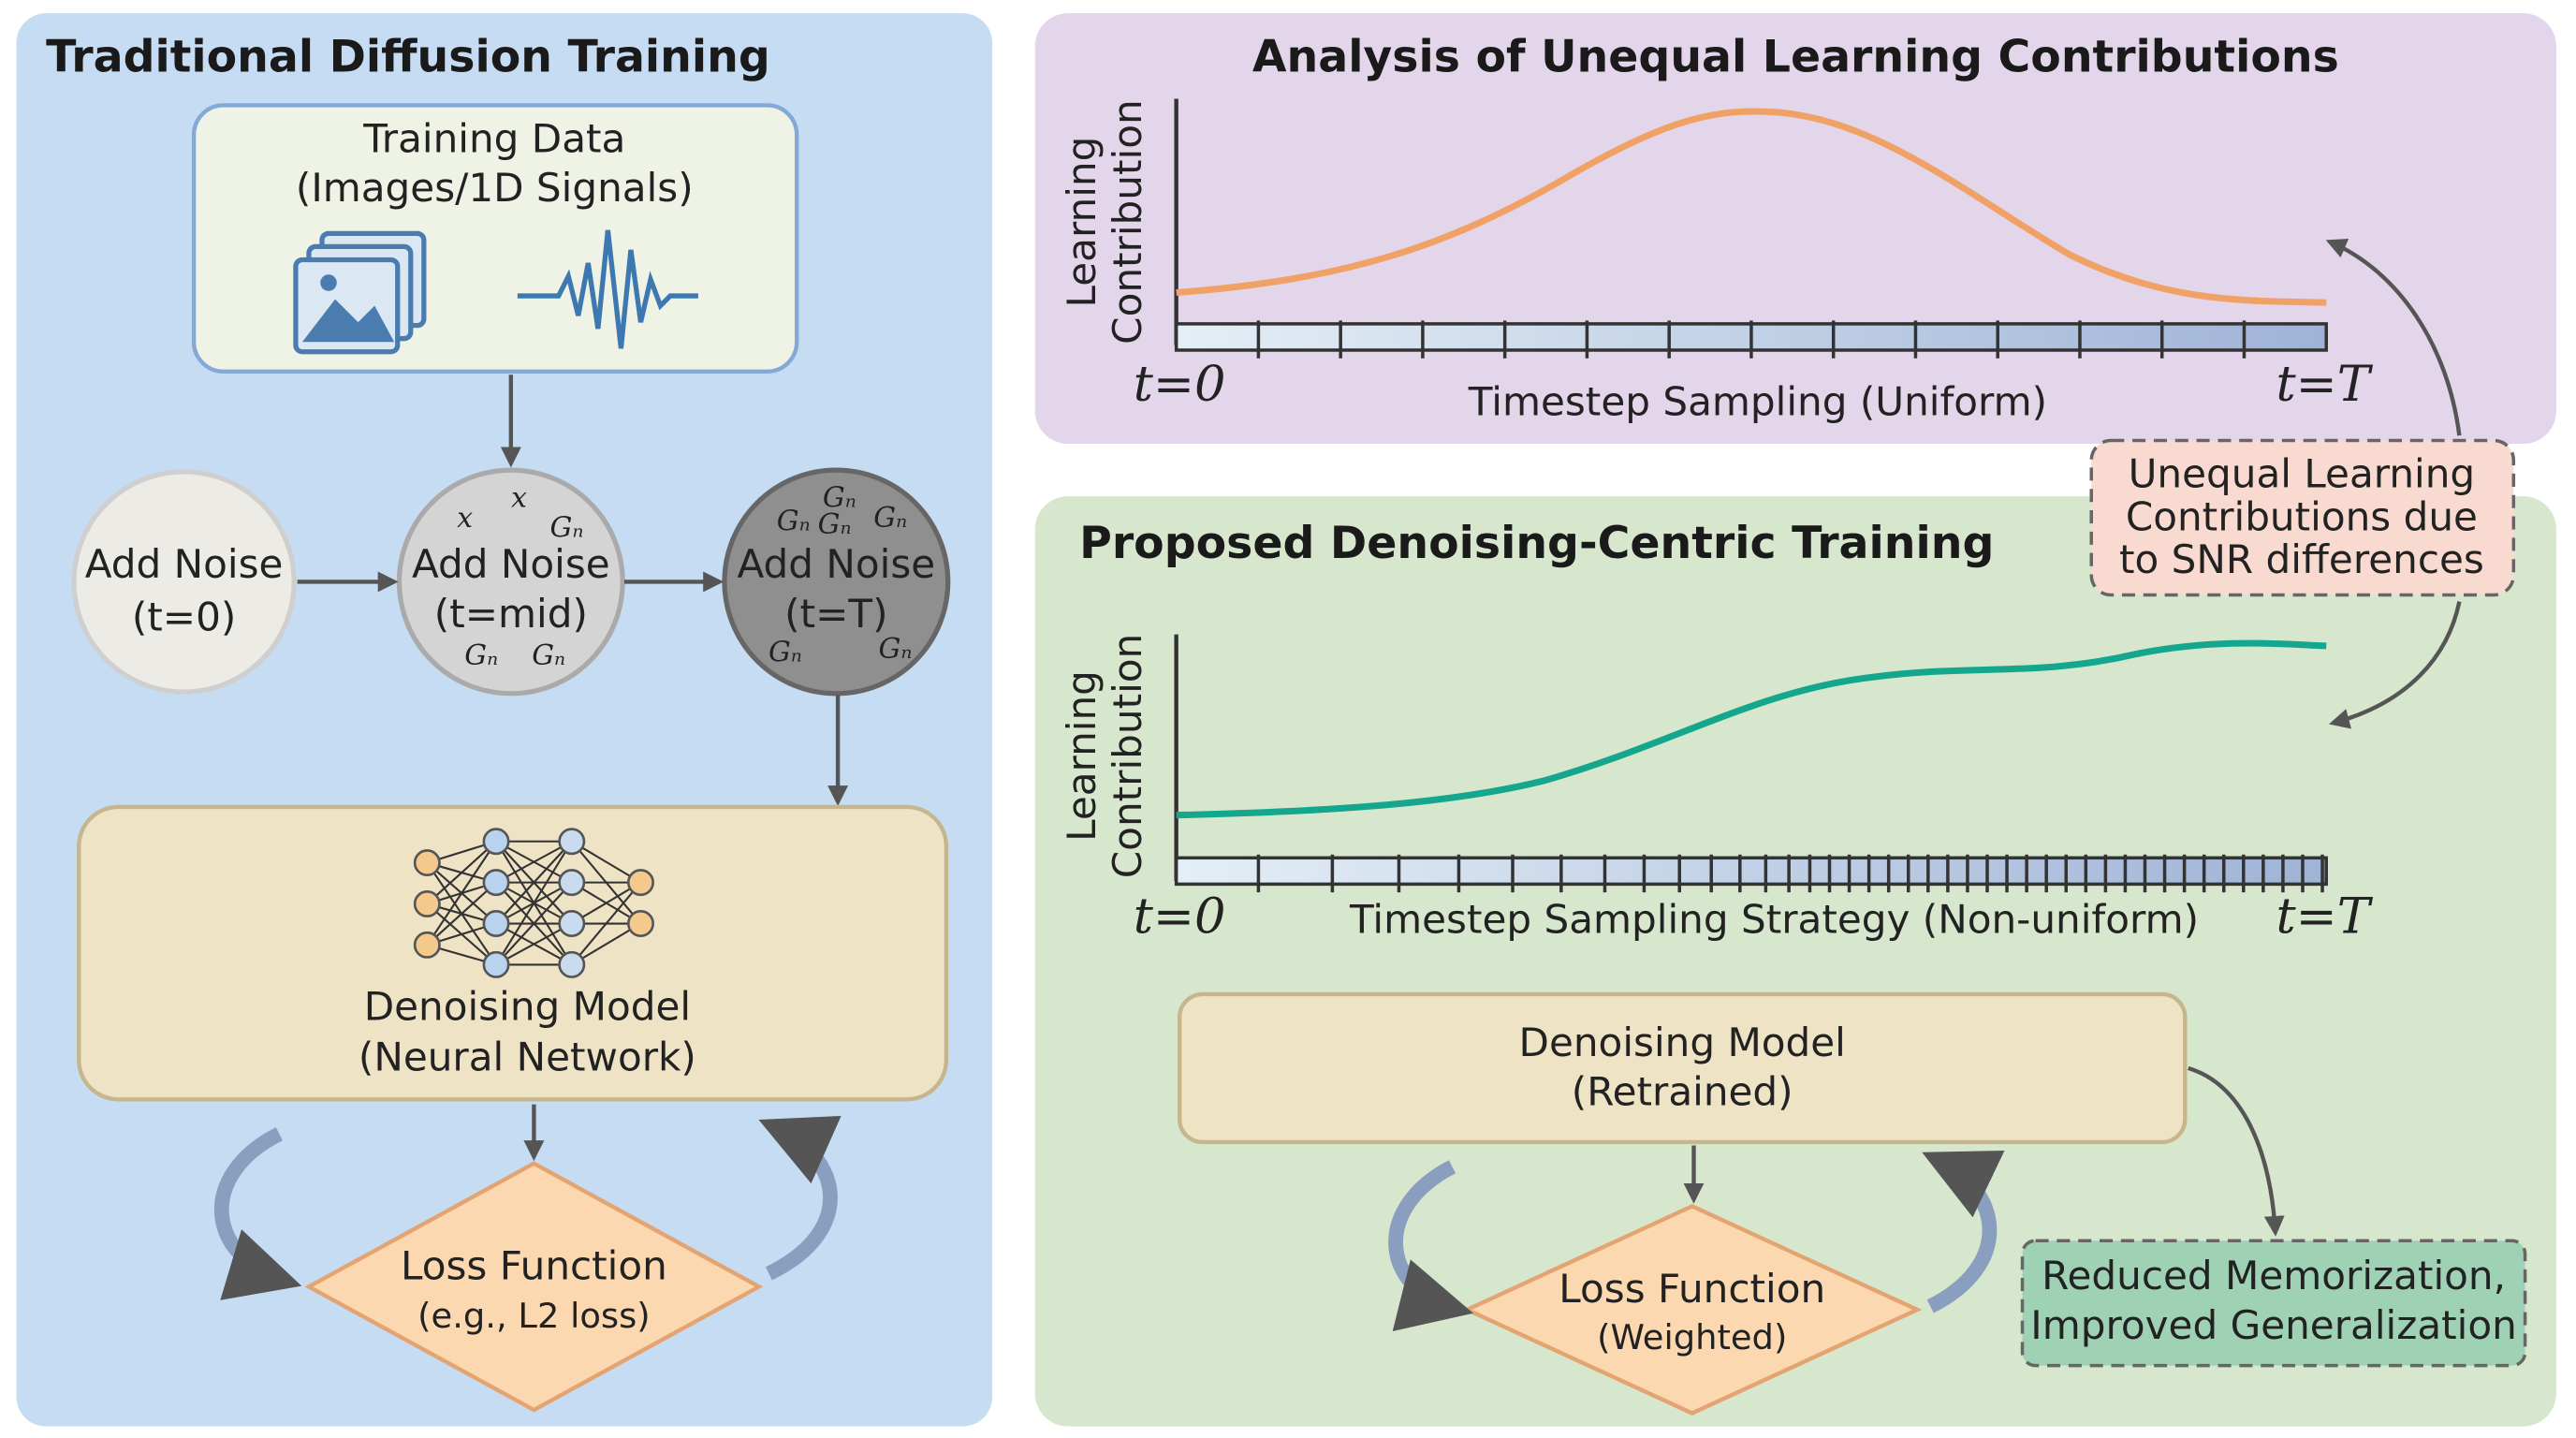 Image resolution: width=2576 pixels, height=1438 pixels. I want to click on box-text: Improved Generalization, so click(2273, 1325).